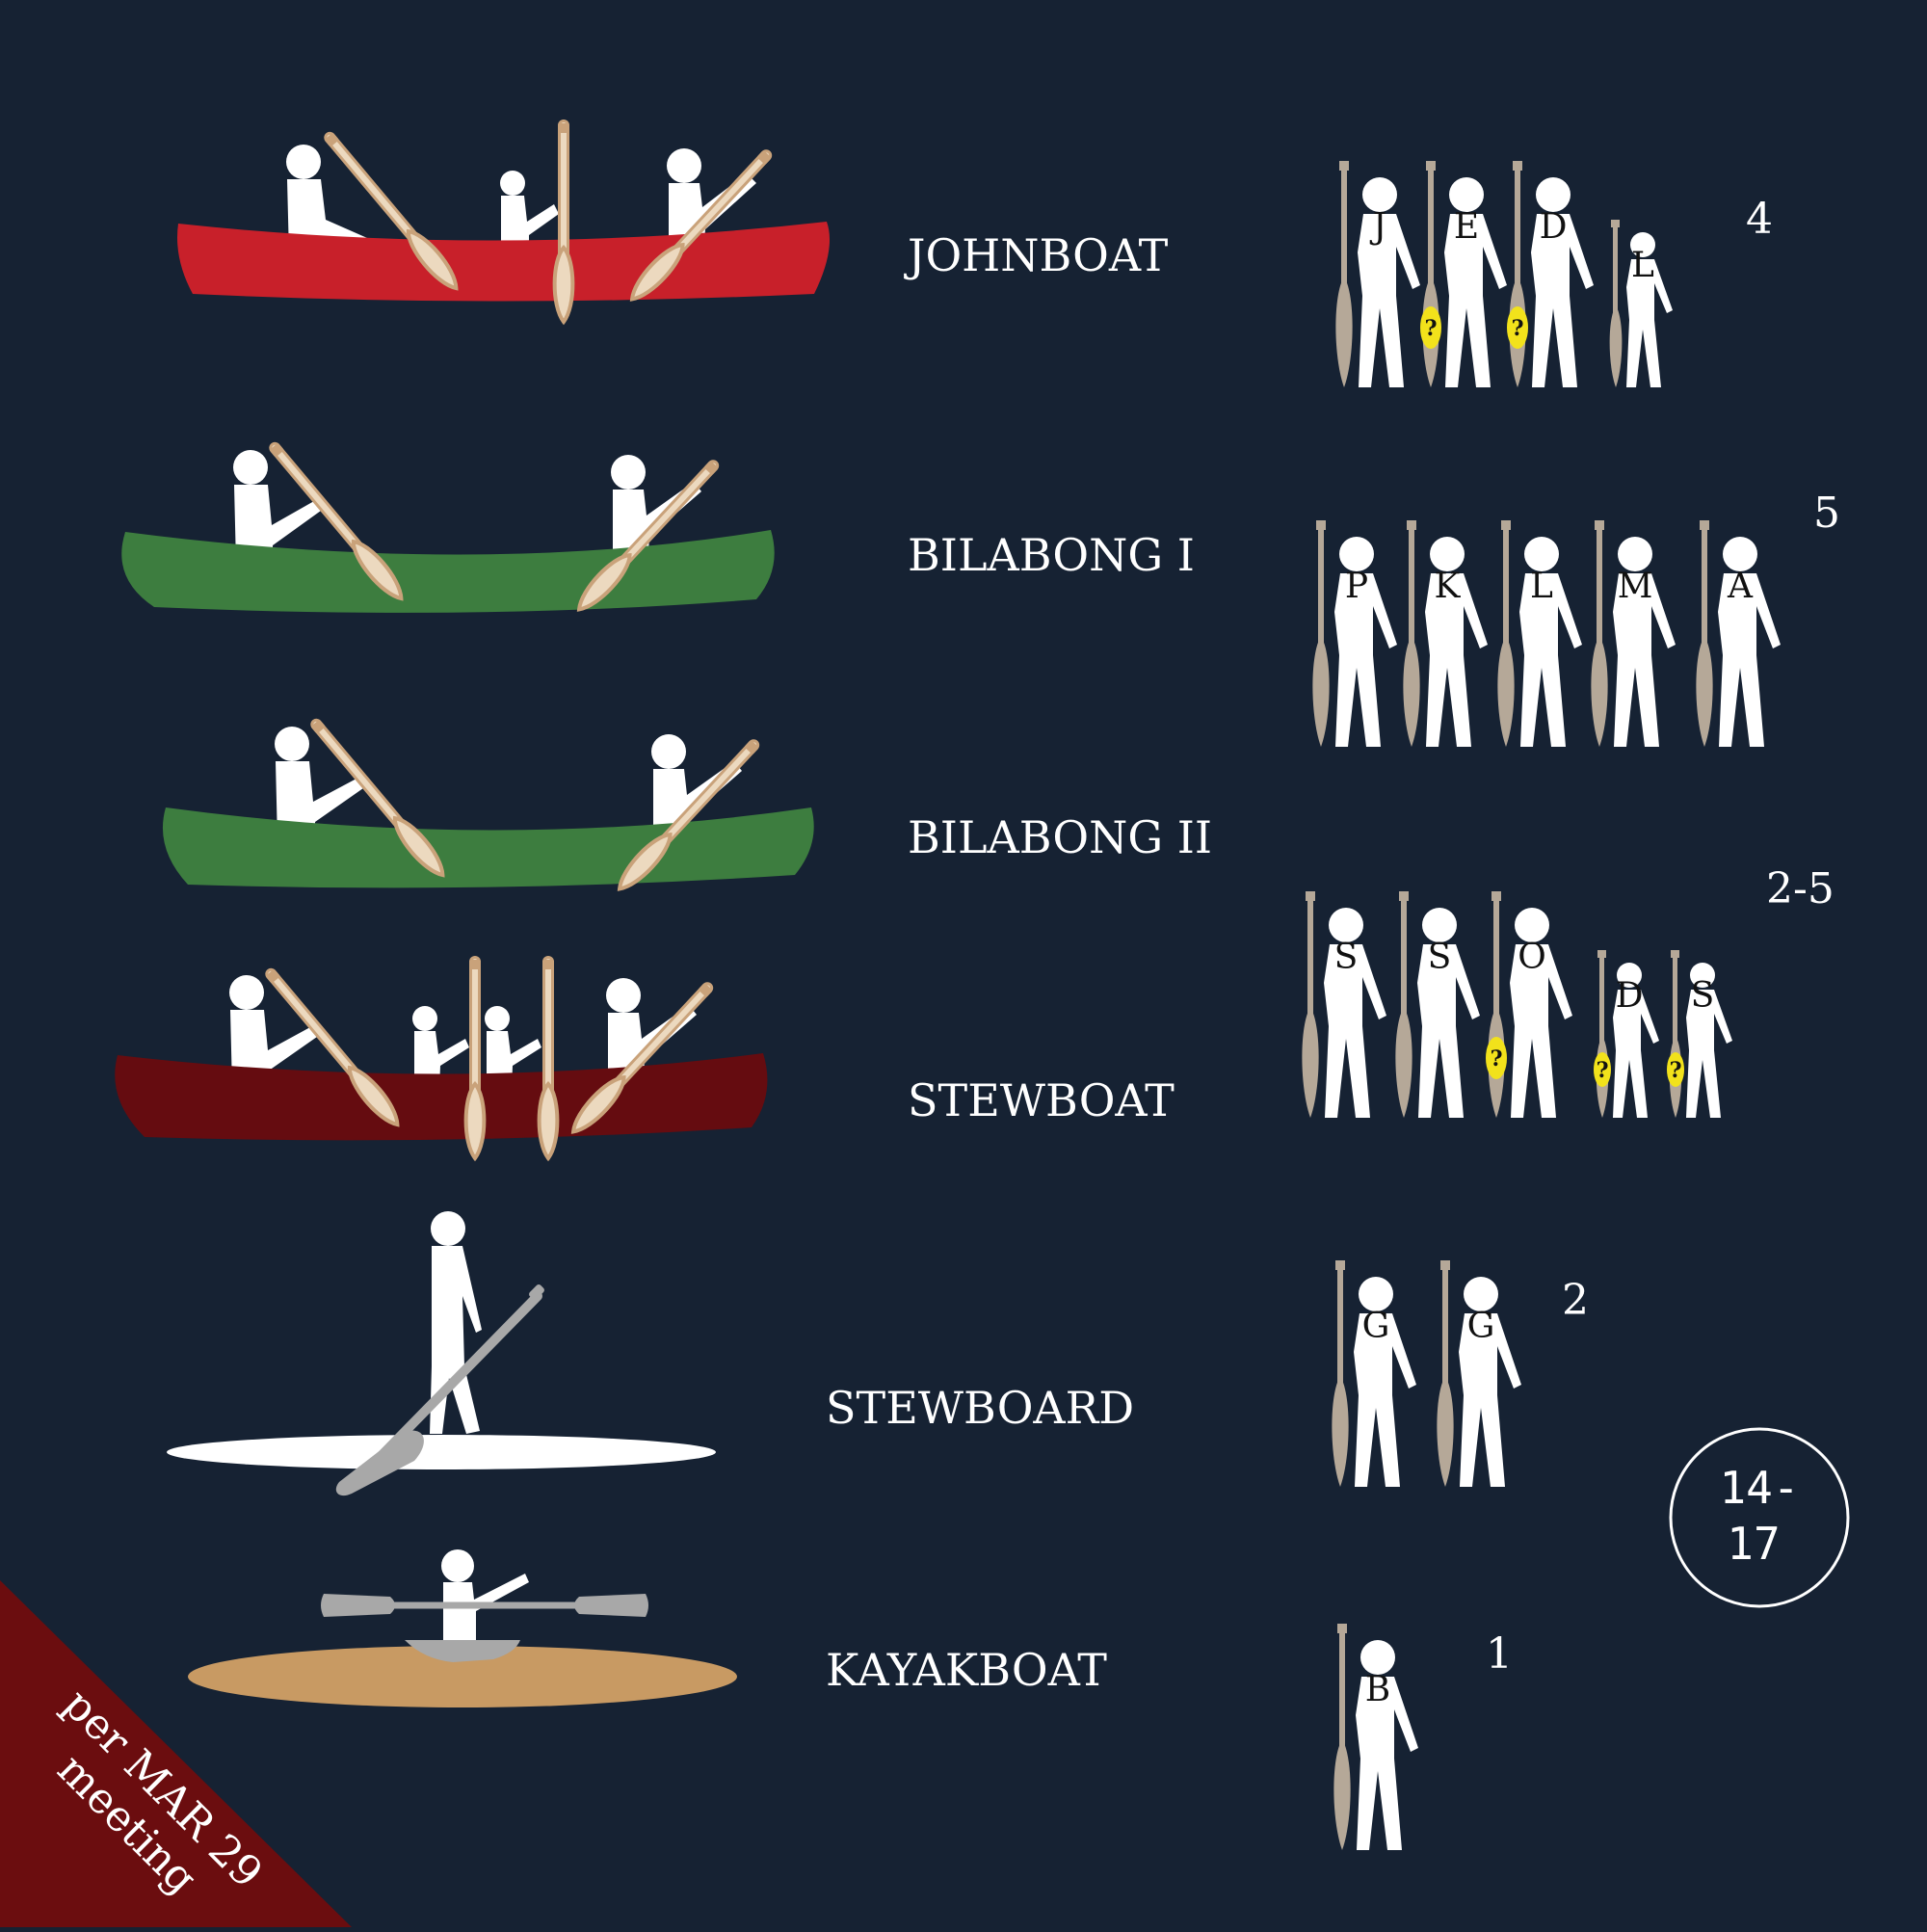 The height and width of the screenshot is (1932, 1927). I want to click on kayakboat-illustration, so click(463, 1628).